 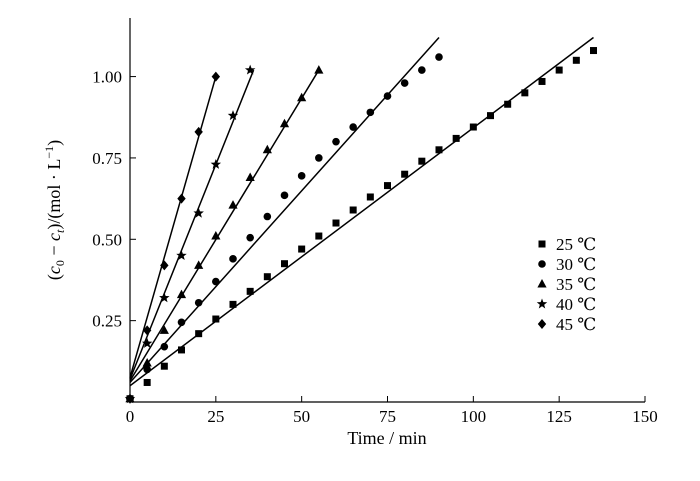 What do you see at coordinates (114, 199) in the screenshot?
I see `y-ticks: 0.25 0.50 0.75 1.00` at bounding box center [114, 199].